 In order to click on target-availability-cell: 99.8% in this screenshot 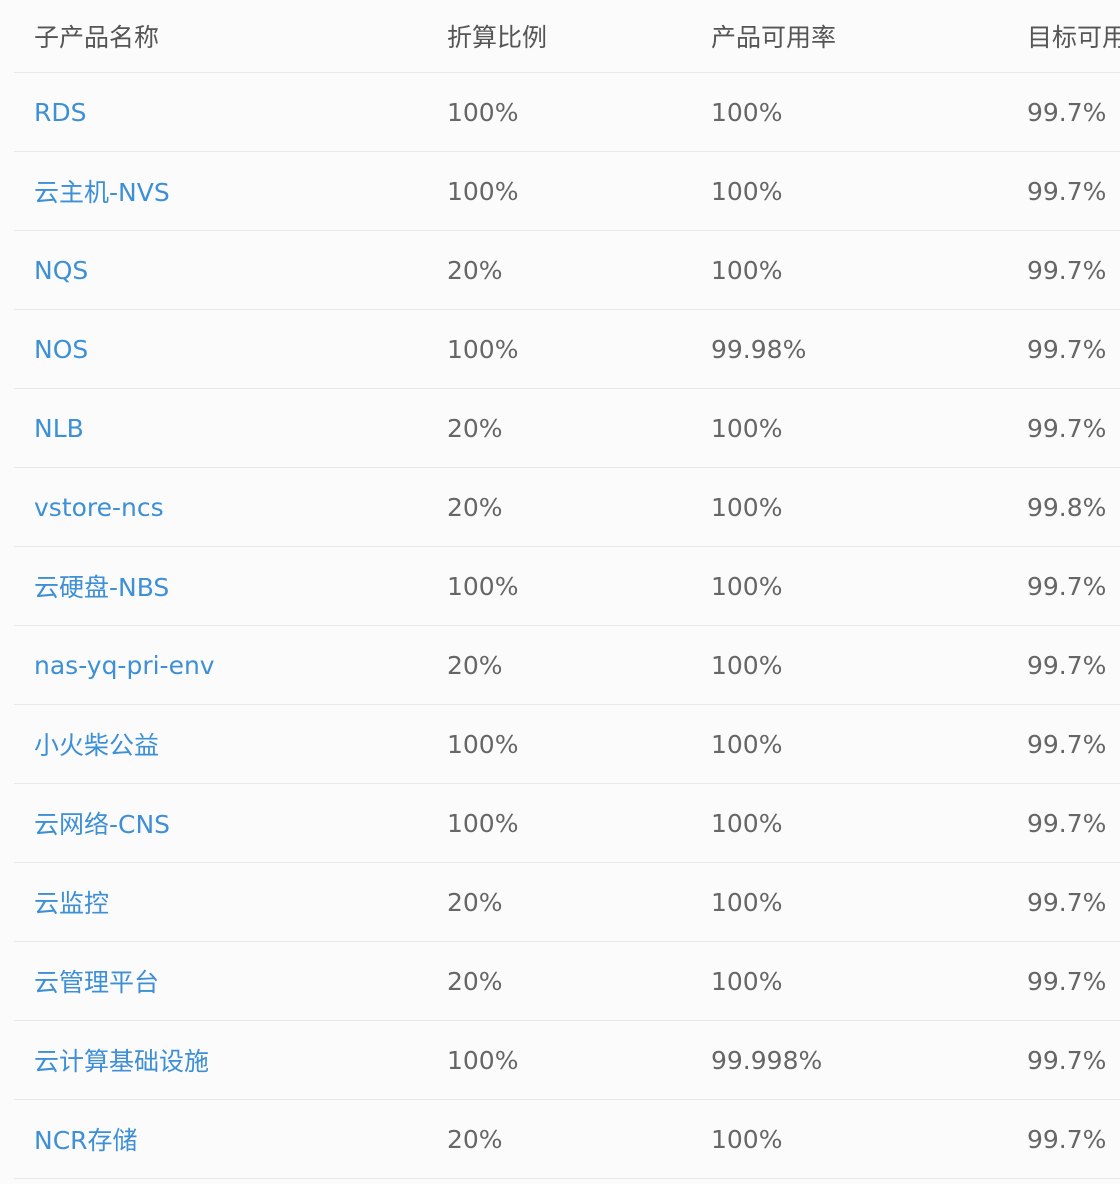, I will do `click(1067, 507)`.